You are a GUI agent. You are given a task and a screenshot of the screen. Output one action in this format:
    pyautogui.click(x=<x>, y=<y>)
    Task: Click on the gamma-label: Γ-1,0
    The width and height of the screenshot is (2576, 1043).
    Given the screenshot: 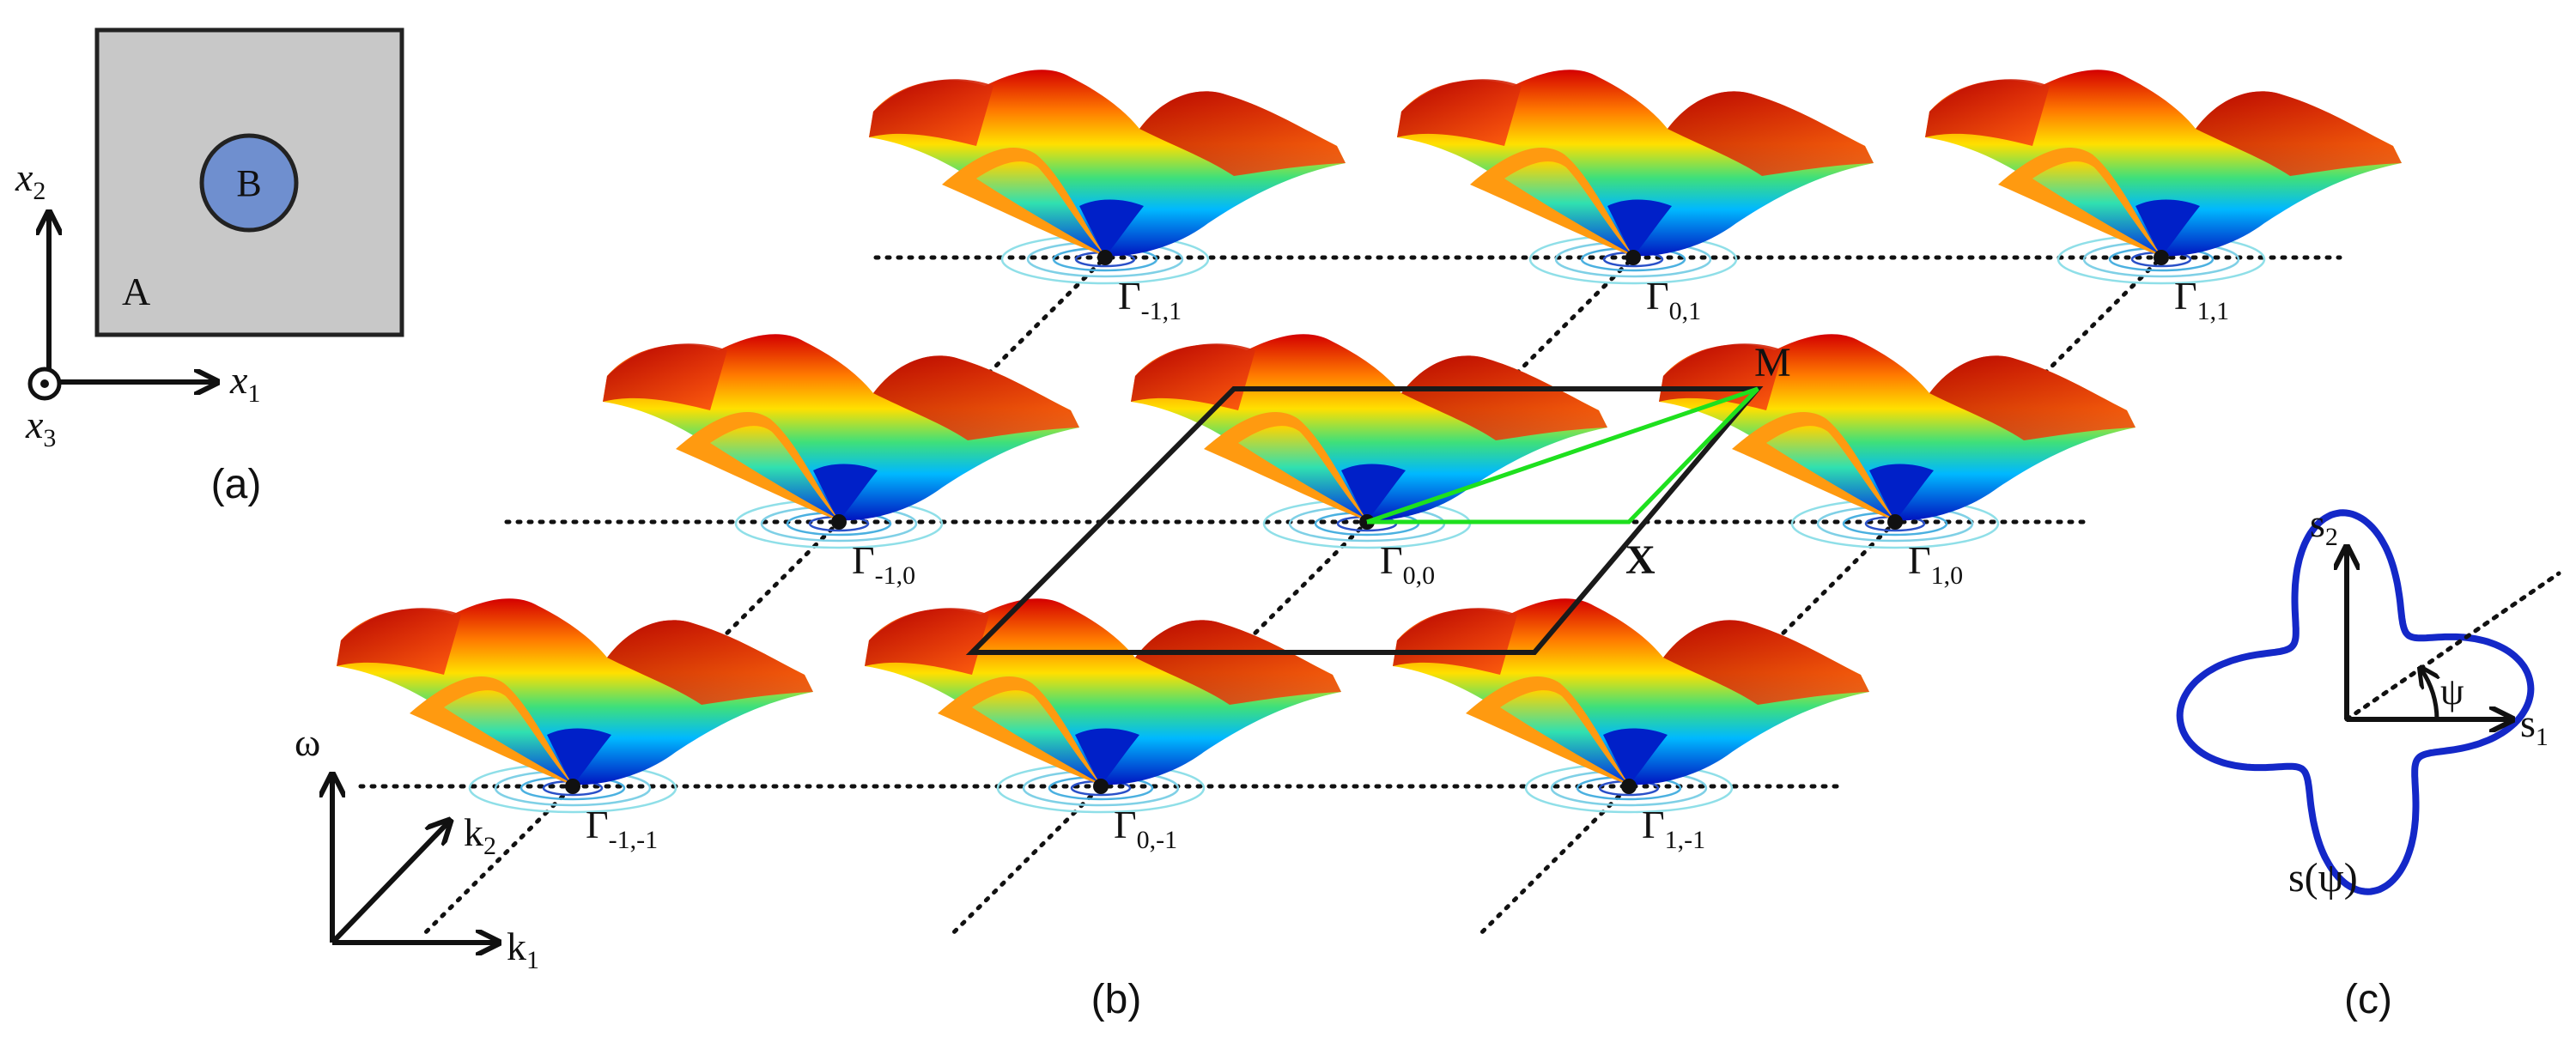 What is the action you would take?
    pyautogui.click(x=884, y=564)
    